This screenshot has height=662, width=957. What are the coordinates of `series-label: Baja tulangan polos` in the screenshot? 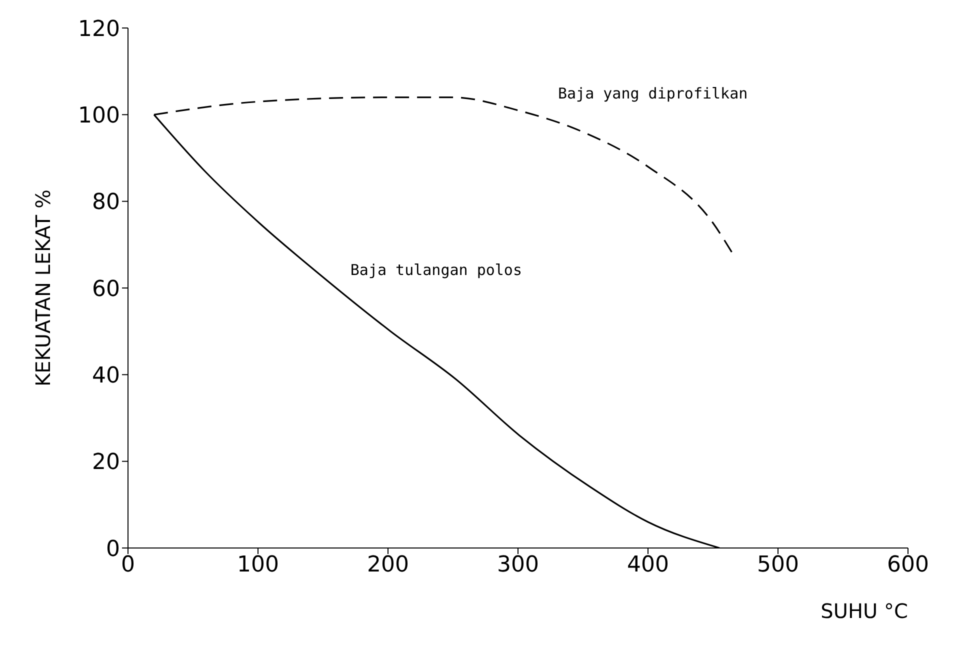 It's located at (436, 270).